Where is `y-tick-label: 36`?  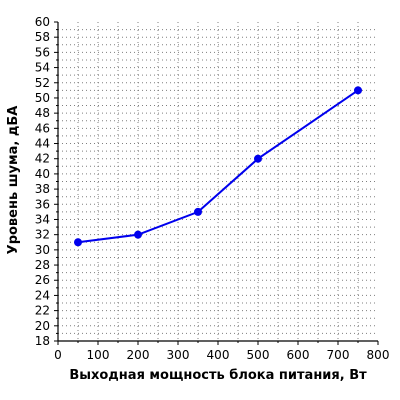 y-tick-label: 36 is located at coordinates (42, 204).